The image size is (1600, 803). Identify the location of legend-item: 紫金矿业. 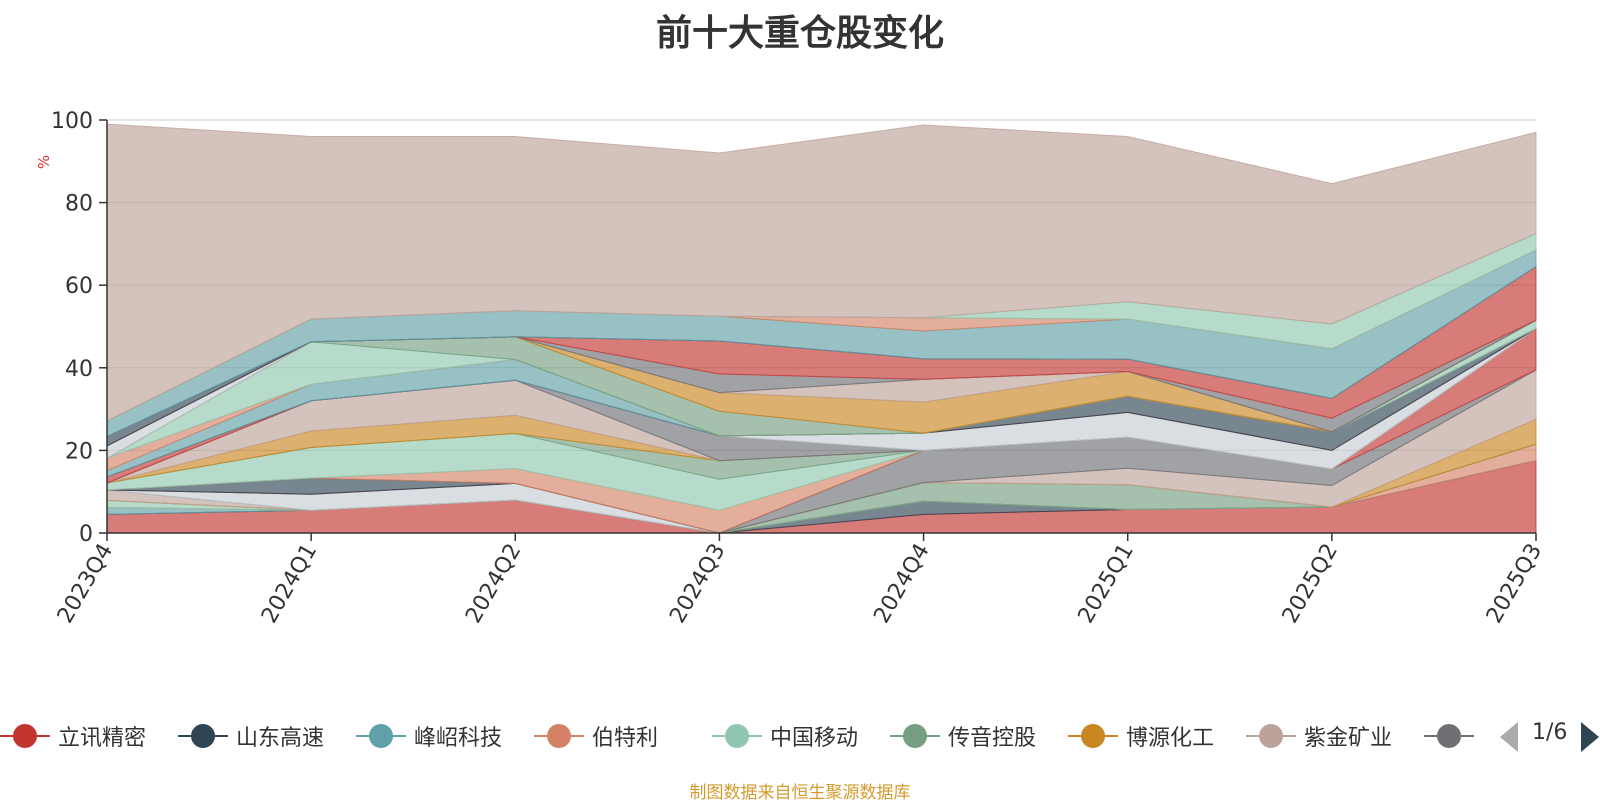
(1319, 736).